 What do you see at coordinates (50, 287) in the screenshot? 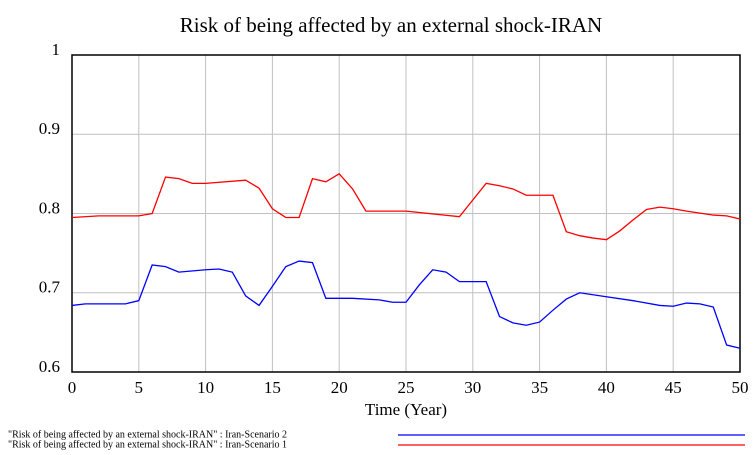
I see `y-tick-label: 0.7` at bounding box center [50, 287].